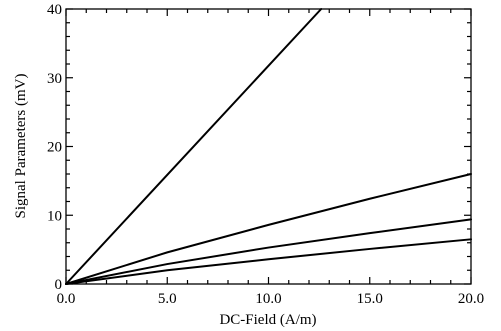  I want to click on x-axis-label: DC-Field (A/m), so click(267, 320).